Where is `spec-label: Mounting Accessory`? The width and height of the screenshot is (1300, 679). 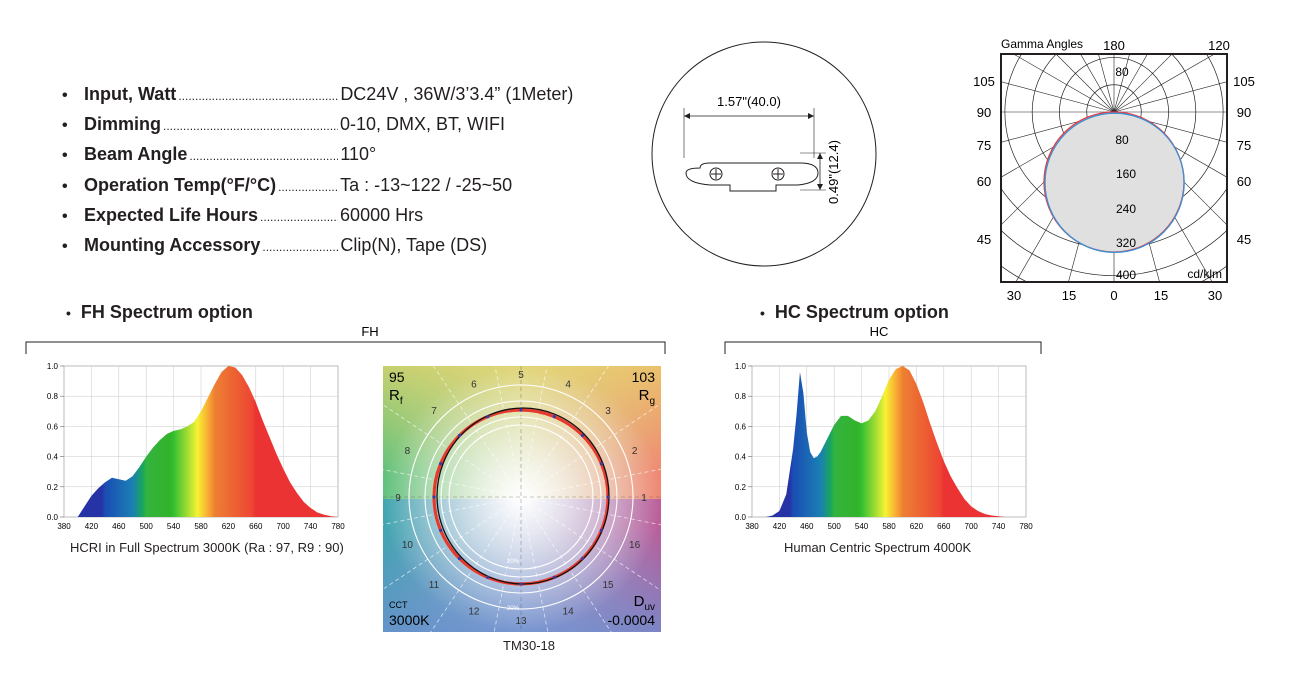 spec-label: Mounting Accessory is located at coordinates (172, 244).